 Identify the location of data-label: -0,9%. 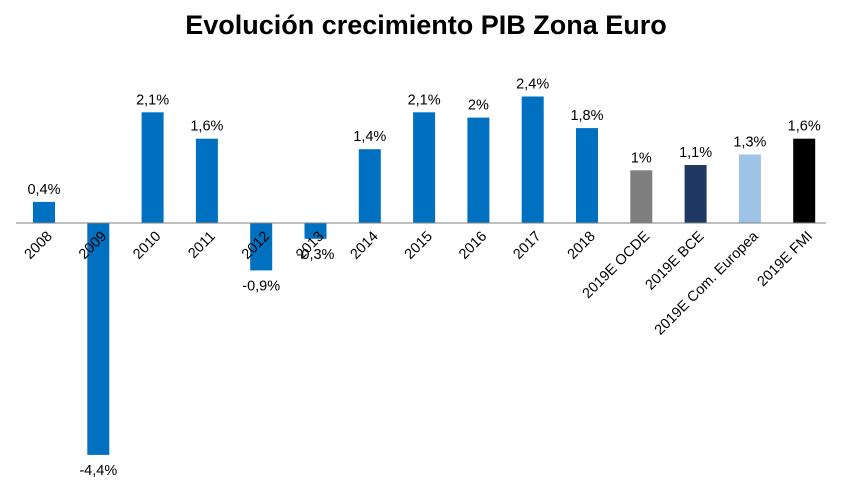
(261, 286).